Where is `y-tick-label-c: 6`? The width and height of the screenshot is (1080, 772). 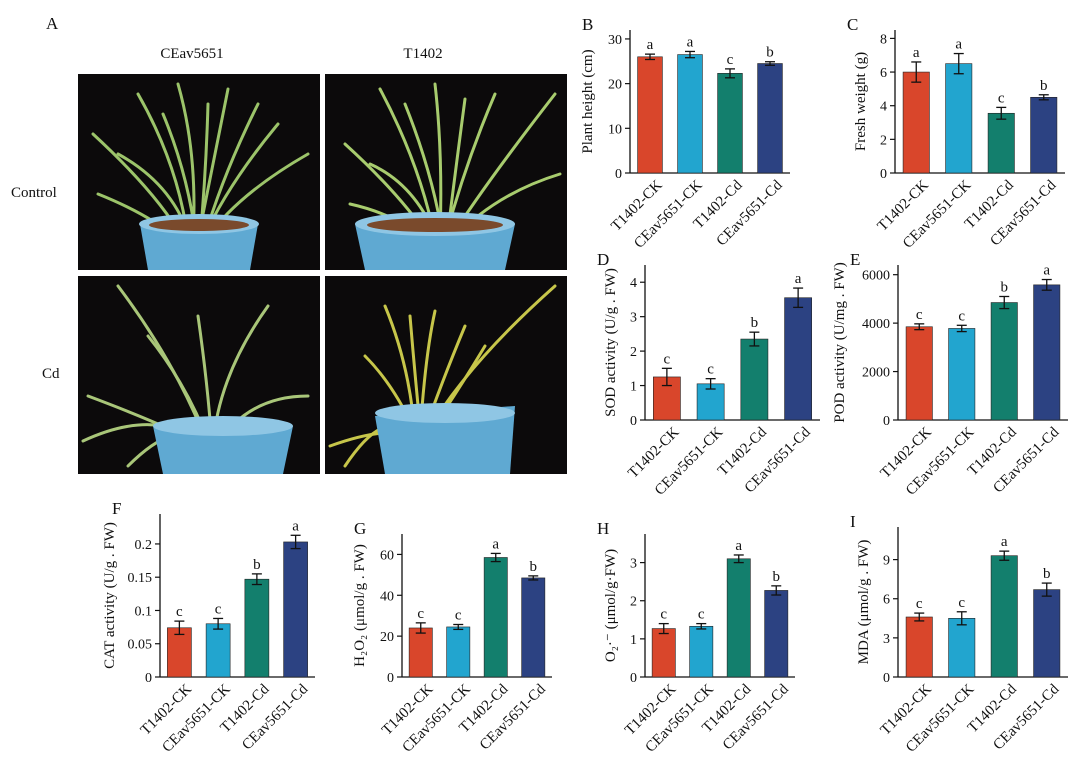
y-tick-label-c: 6 is located at coordinates (883, 73).